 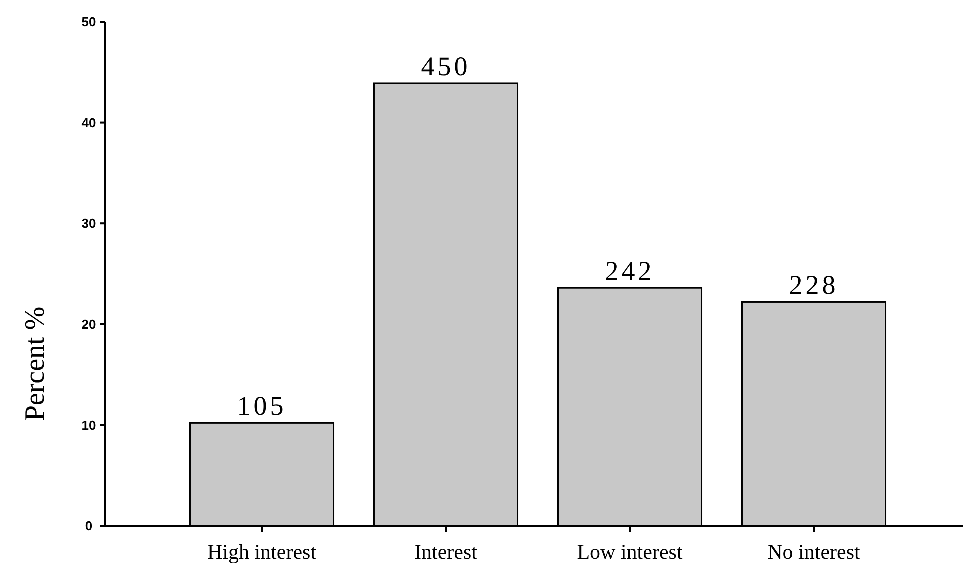 What do you see at coordinates (89, 526) in the screenshot?
I see `y-tick-label: 0` at bounding box center [89, 526].